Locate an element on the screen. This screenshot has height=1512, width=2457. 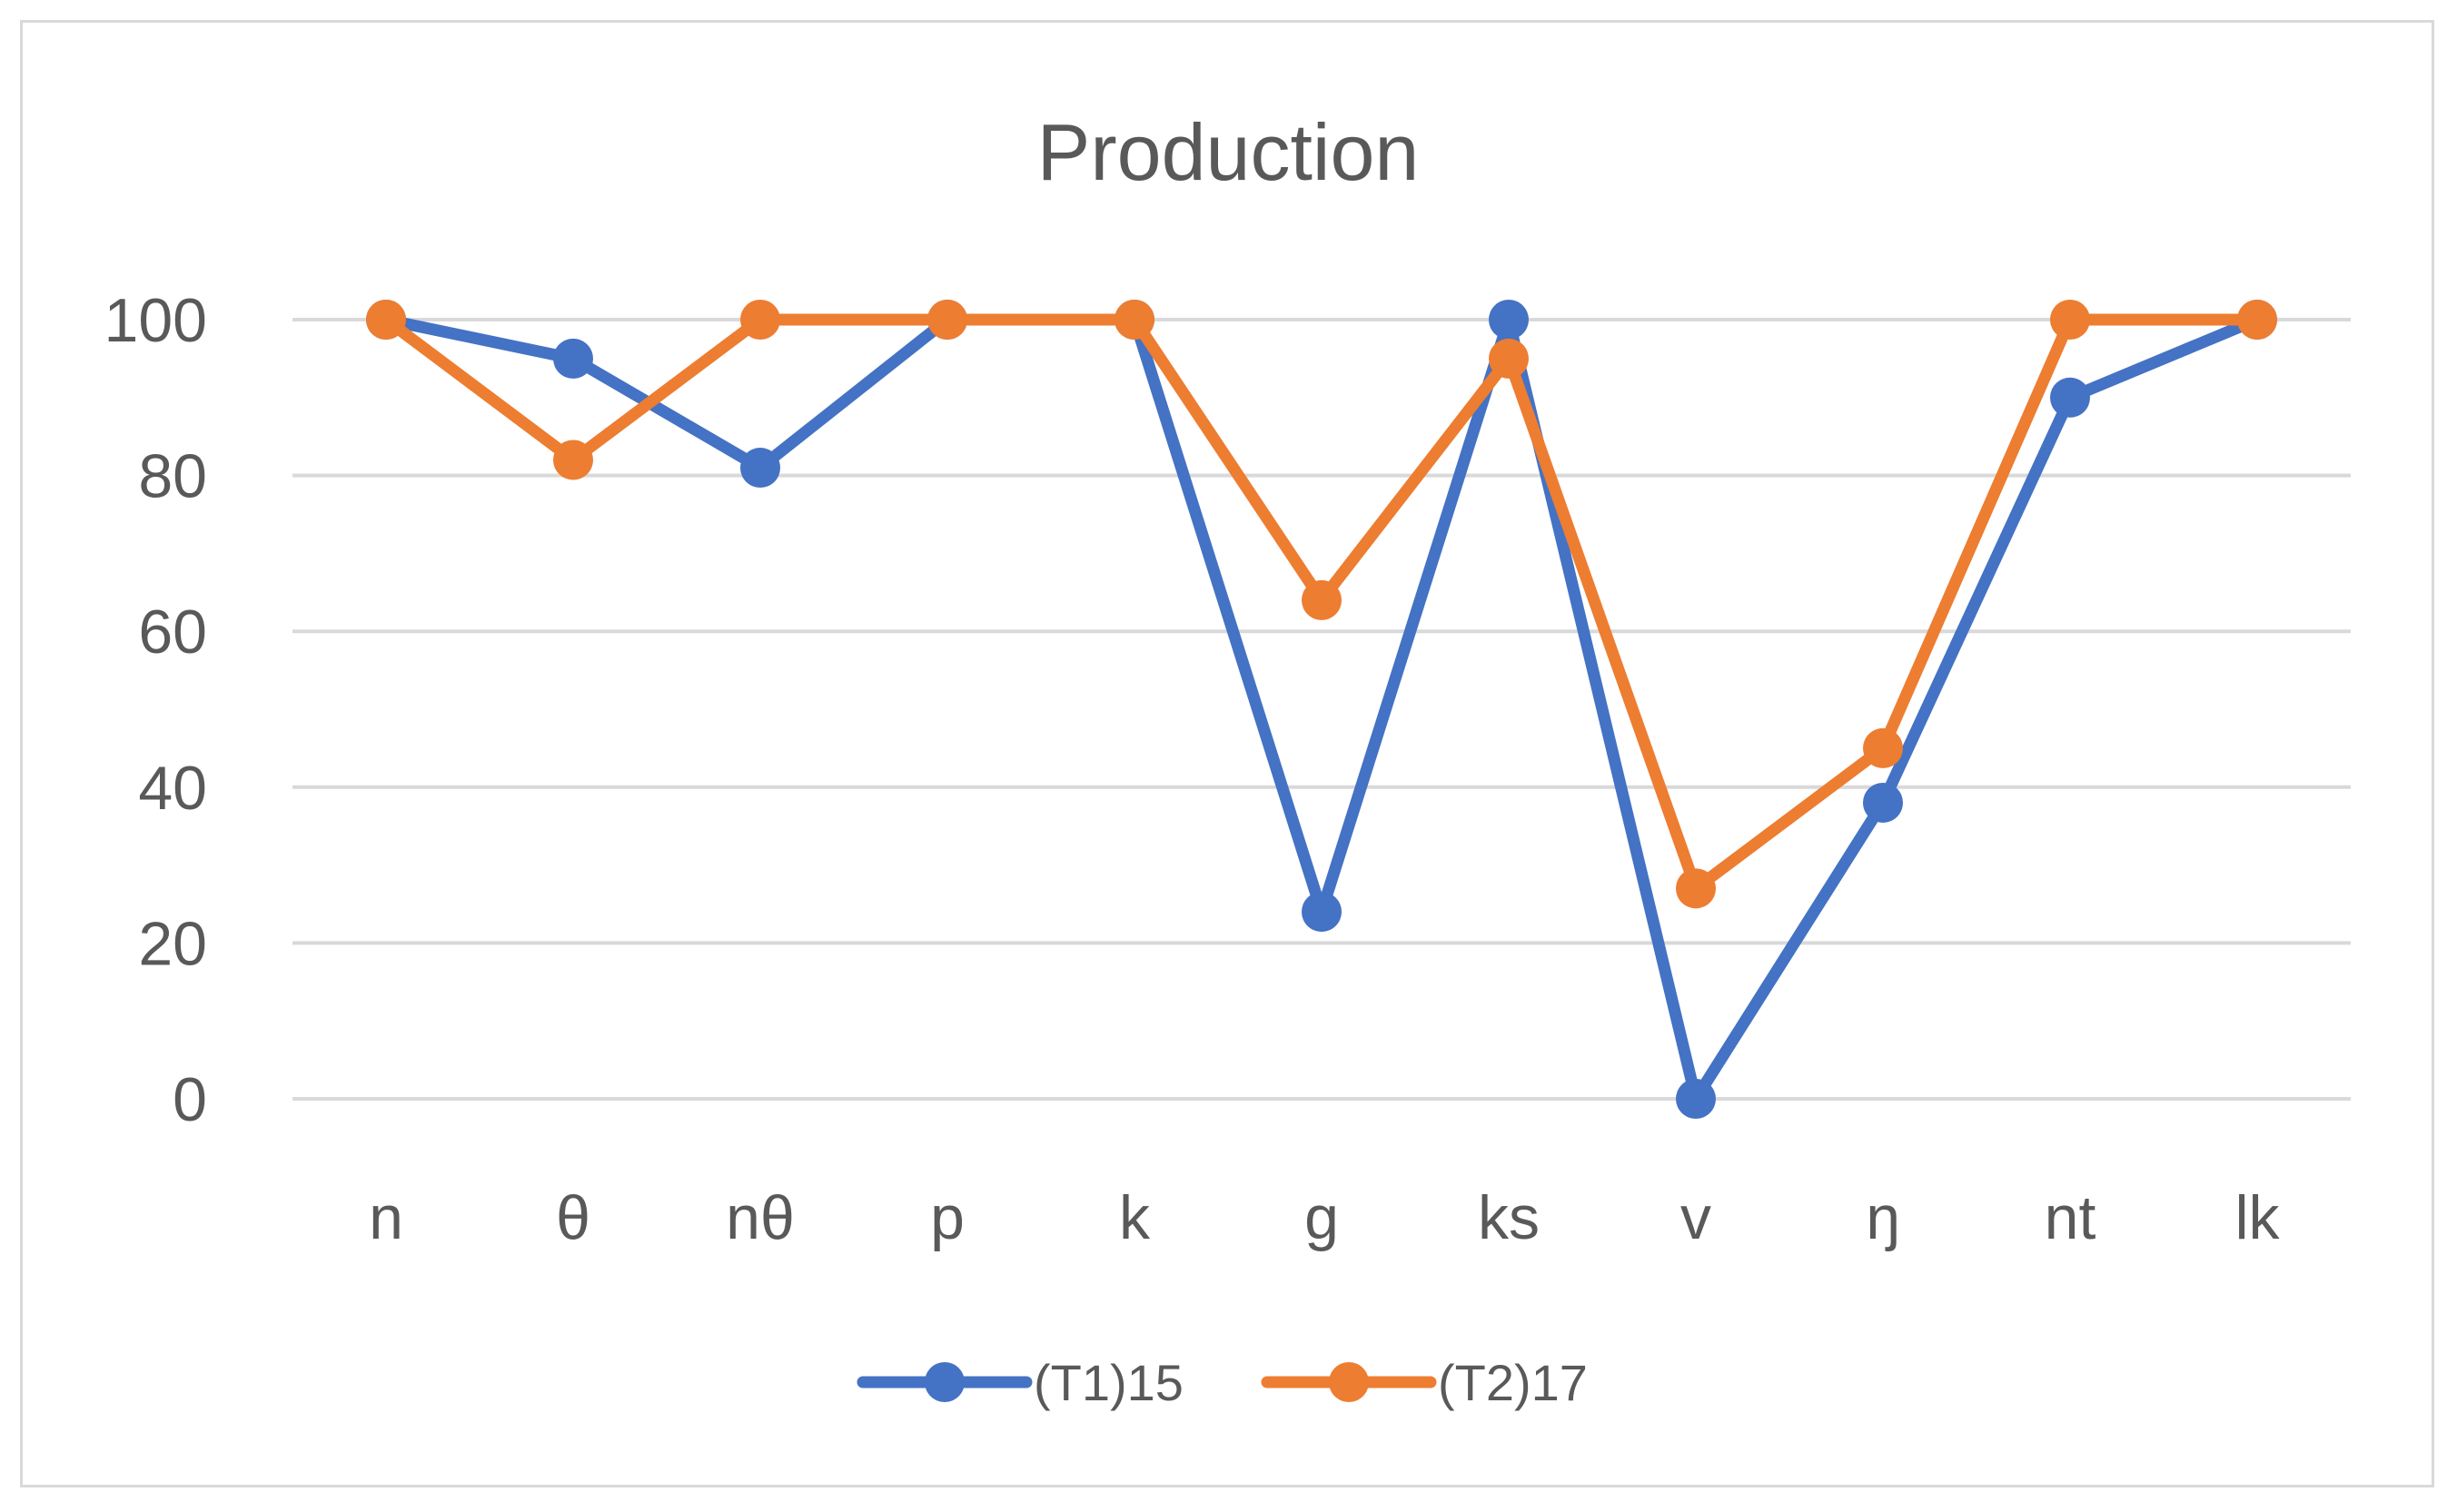
x-tick-label: ks is located at coordinates (1509, 1218).